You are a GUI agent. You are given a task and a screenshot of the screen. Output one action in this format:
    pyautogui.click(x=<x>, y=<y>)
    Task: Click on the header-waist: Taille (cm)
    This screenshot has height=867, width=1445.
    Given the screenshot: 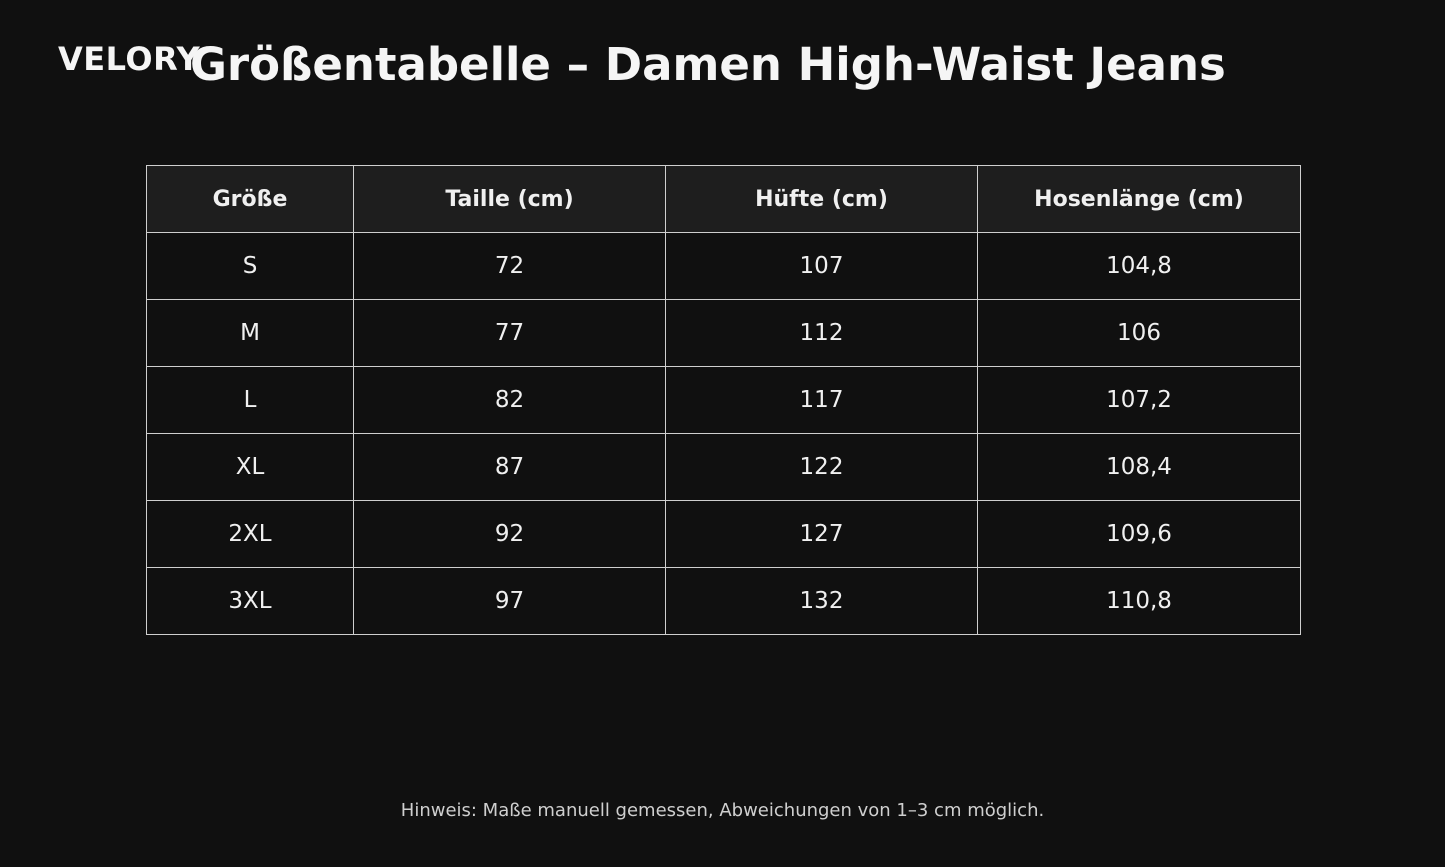 What is the action you would take?
    pyautogui.click(x=509, y=199)
    